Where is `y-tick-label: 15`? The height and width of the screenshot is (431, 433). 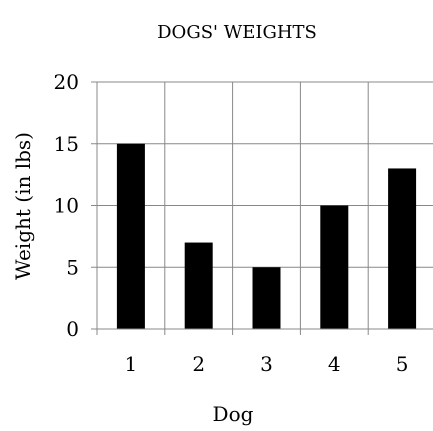 y-tick-label: 15 is located at coordinates (66, 144).